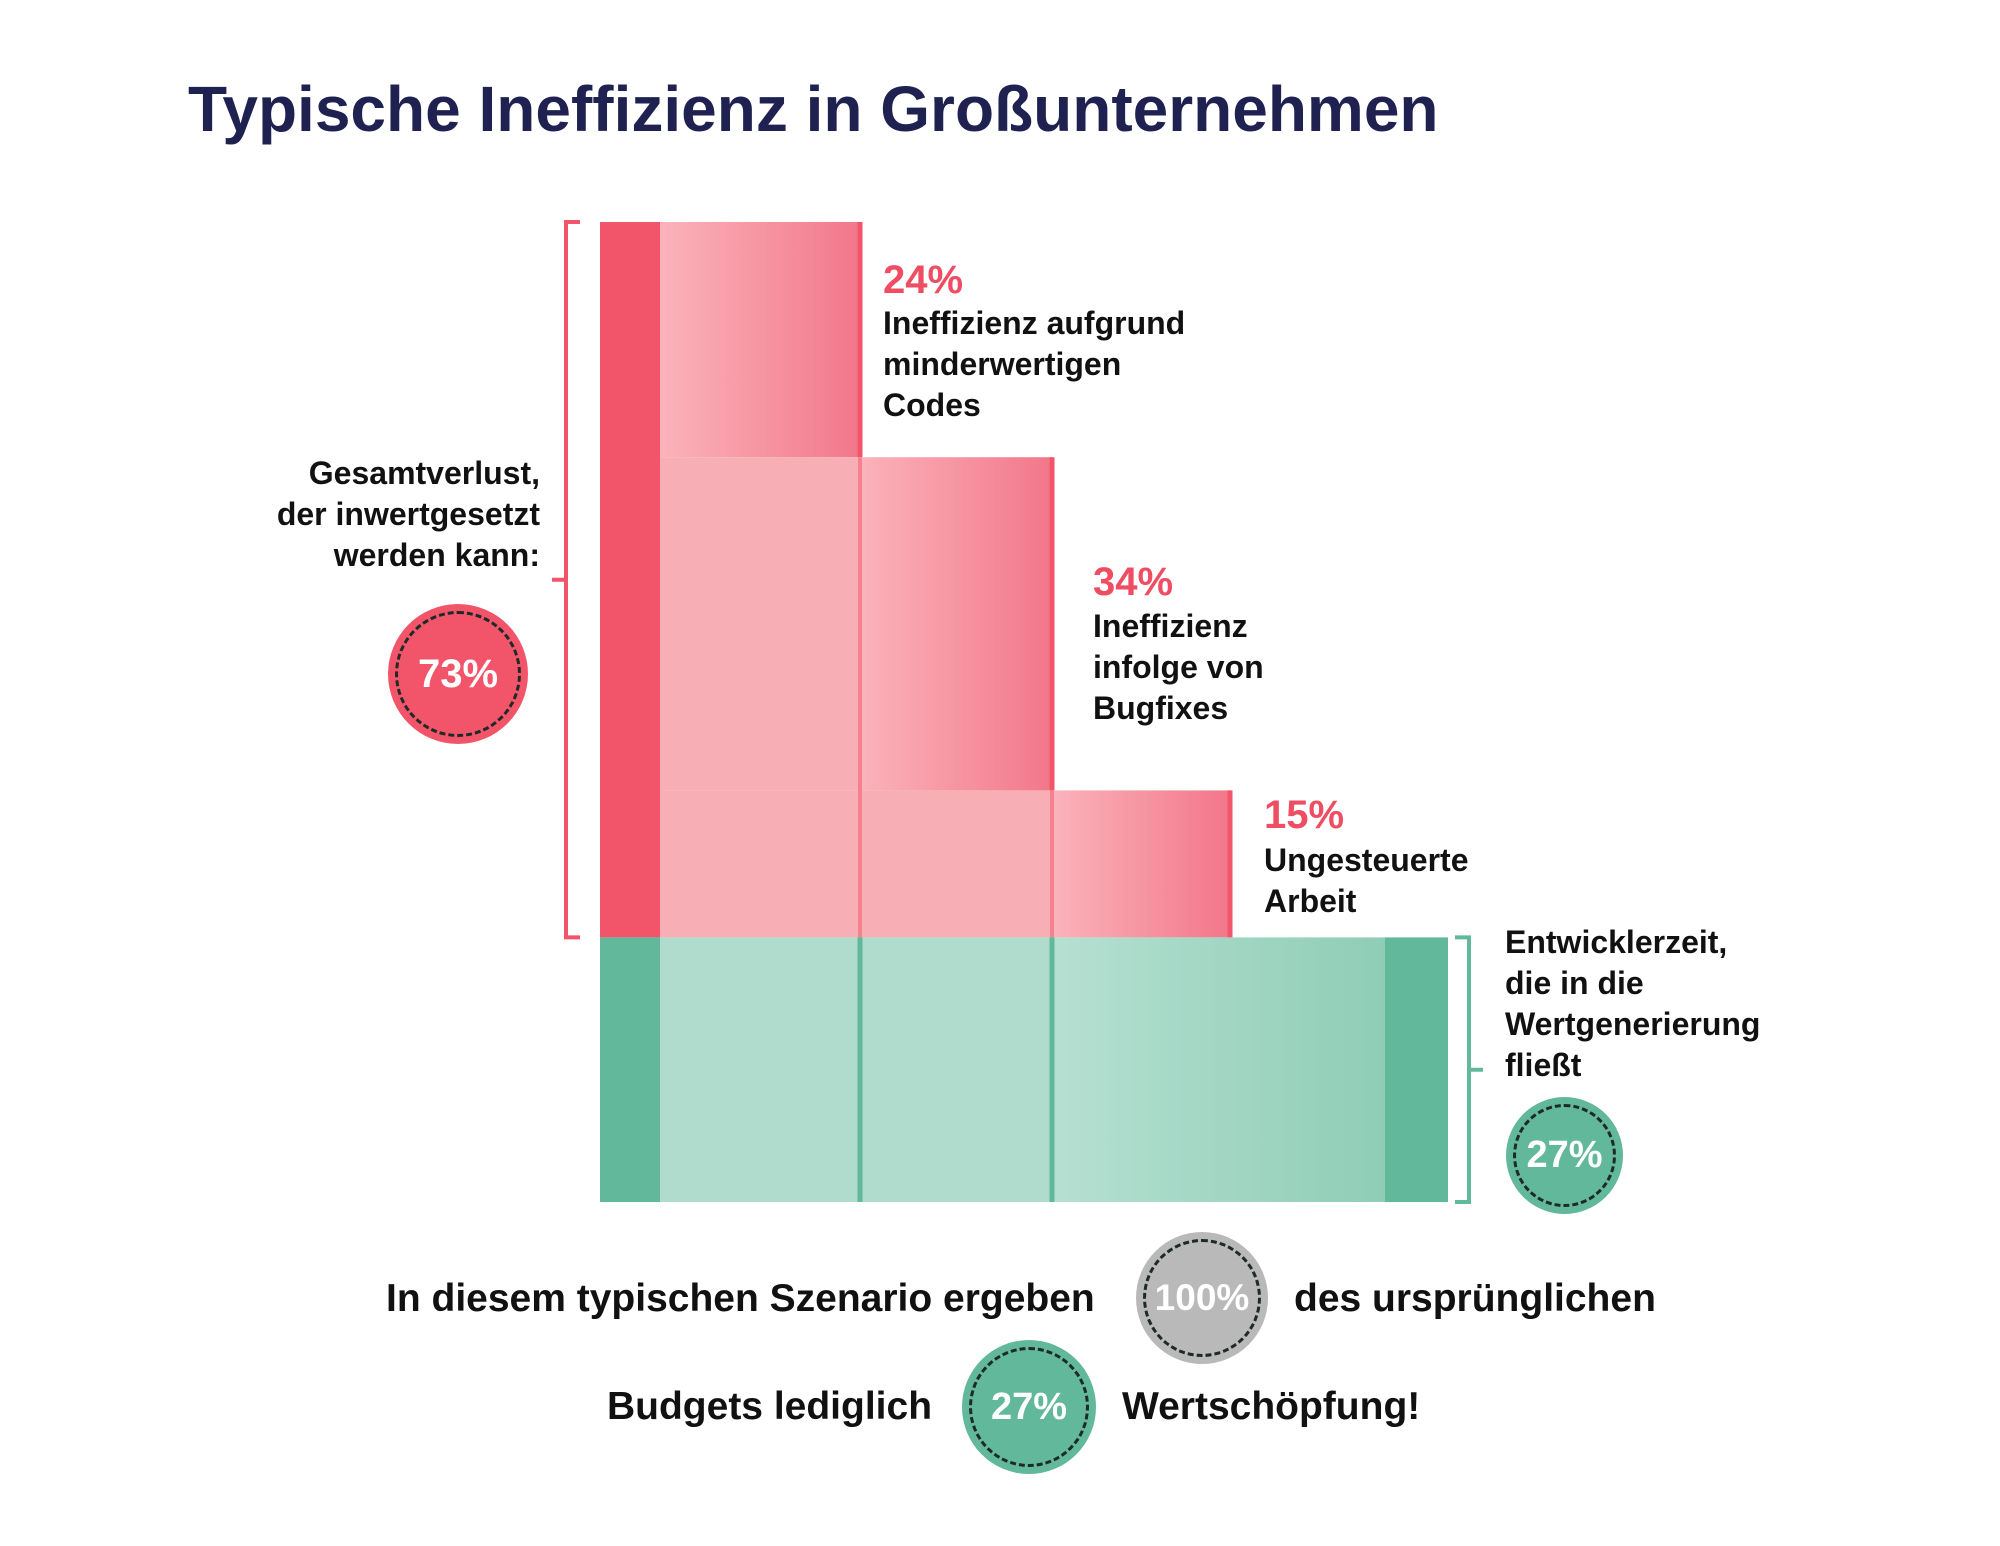  Describe the element at coordinates (1218, 1069) in the screenshot. I see `bar-value` at that location.